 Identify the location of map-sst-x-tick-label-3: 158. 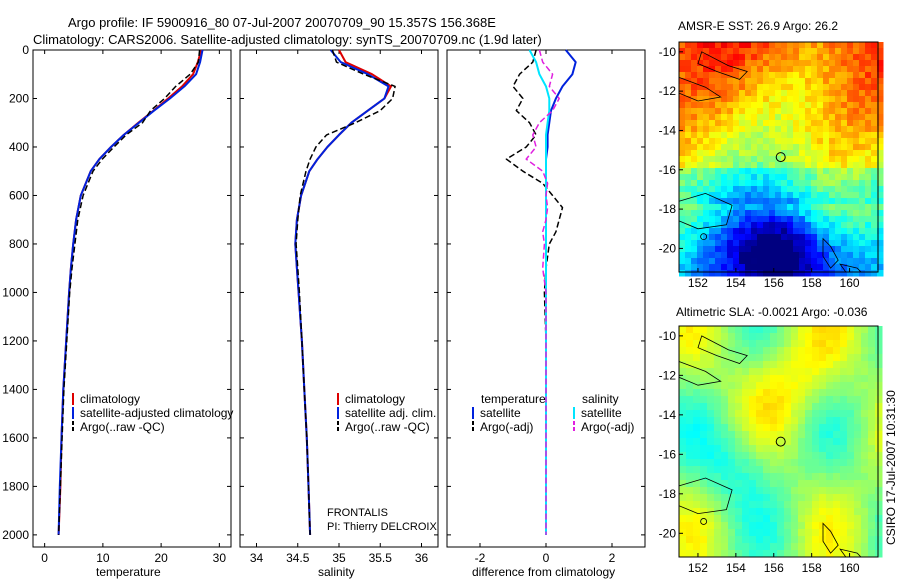
(812, 283).